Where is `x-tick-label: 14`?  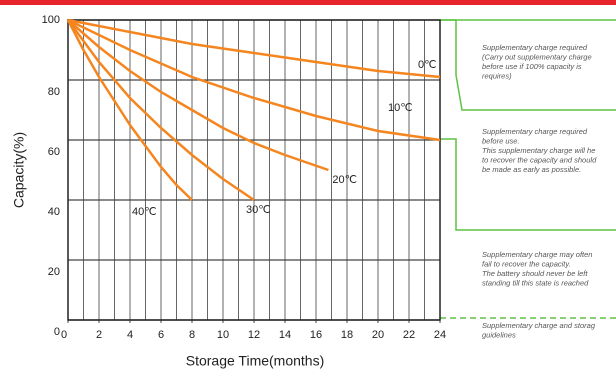
x-tick-label: 14 is located at coordinates (285, 335).